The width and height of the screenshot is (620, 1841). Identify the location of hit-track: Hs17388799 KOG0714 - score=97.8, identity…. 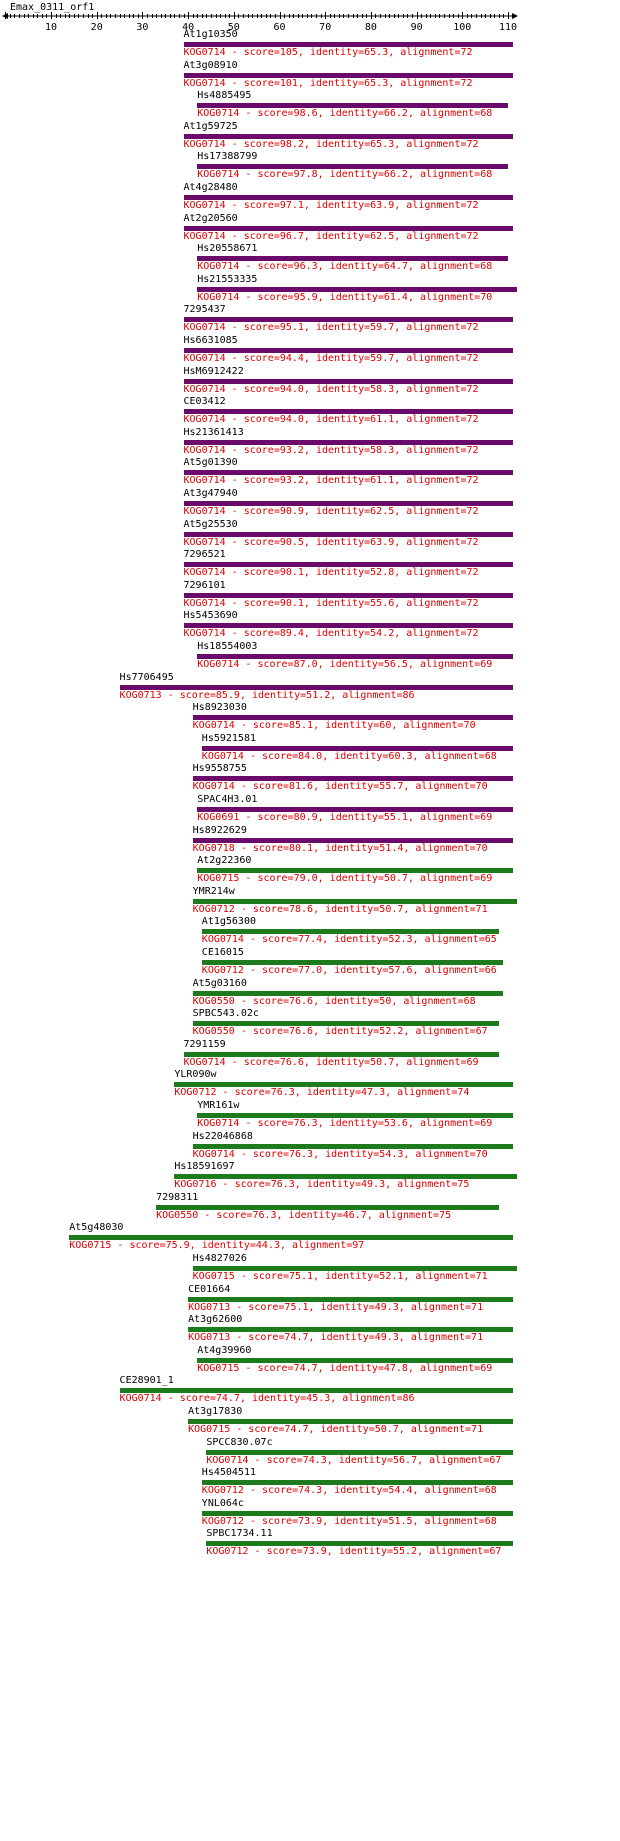
(407, 169).